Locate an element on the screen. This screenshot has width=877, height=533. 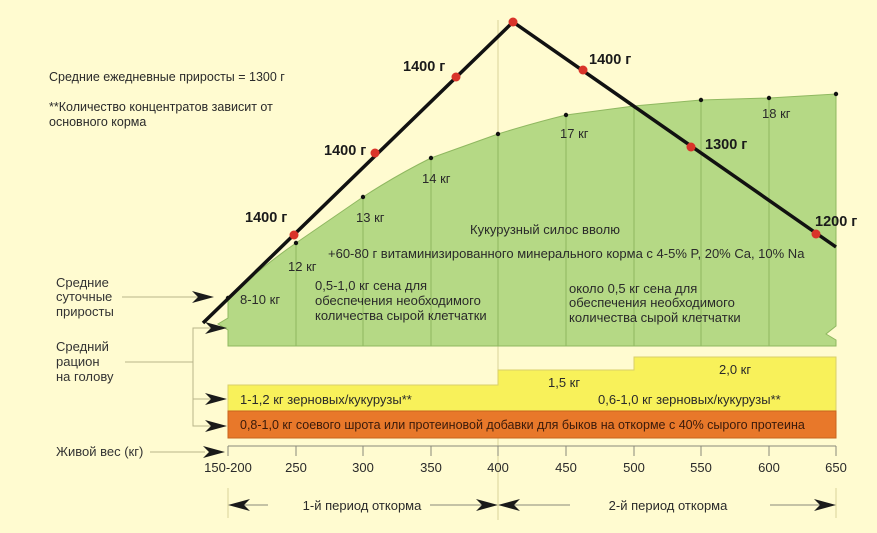
ration-label-1: Средний is located at coordinates (82, 346).